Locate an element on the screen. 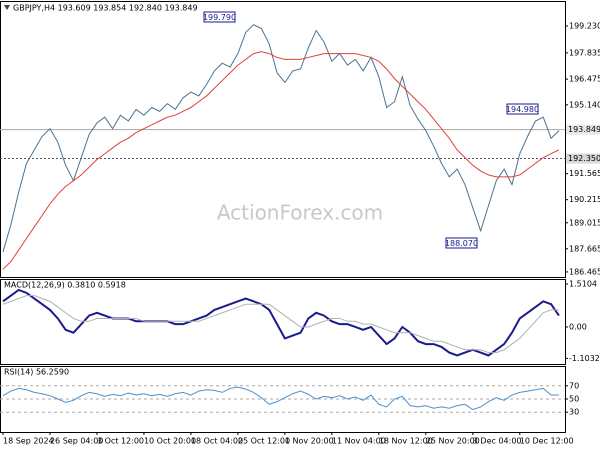 The width and height of the screenshot is (600, 450). x-tick-label: 25 Oct 12:00 is located at coordinates (264, 441).